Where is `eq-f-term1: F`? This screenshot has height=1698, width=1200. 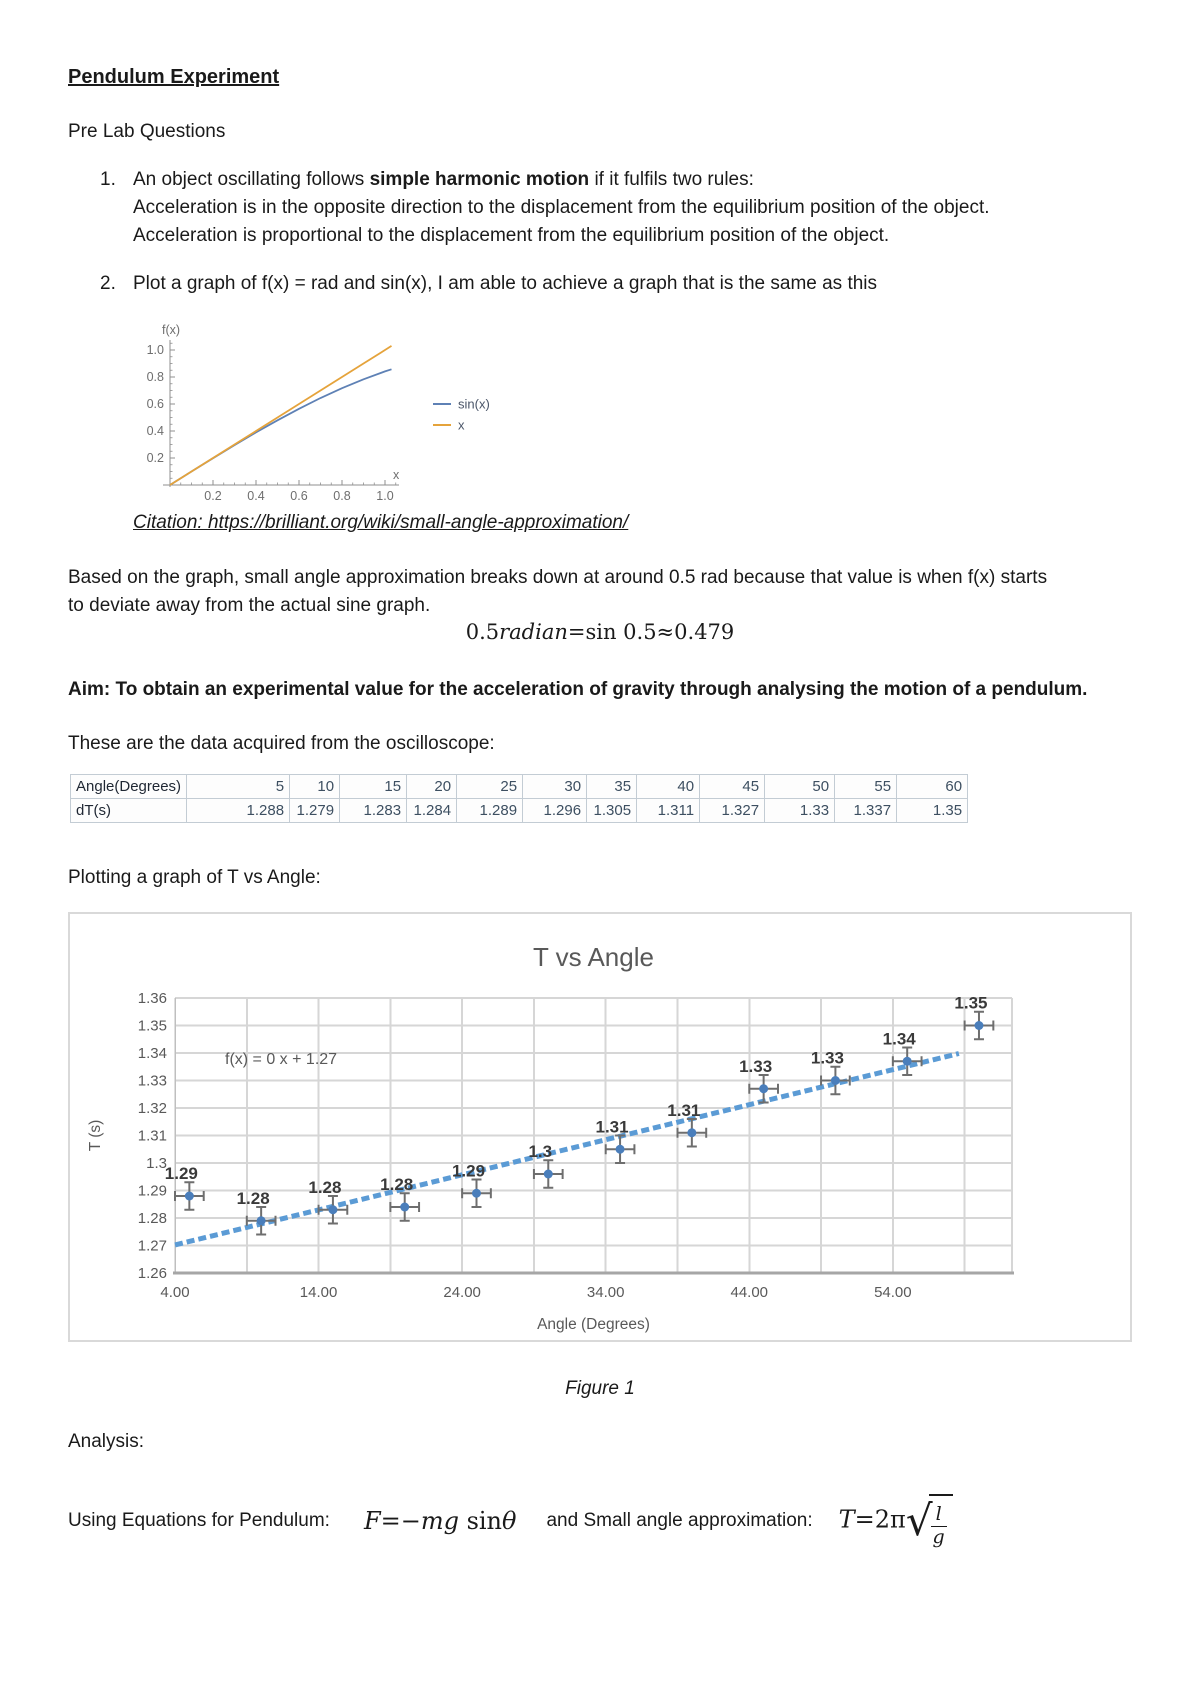
eq-f-term1: F is located at coordinates (372, 1521).